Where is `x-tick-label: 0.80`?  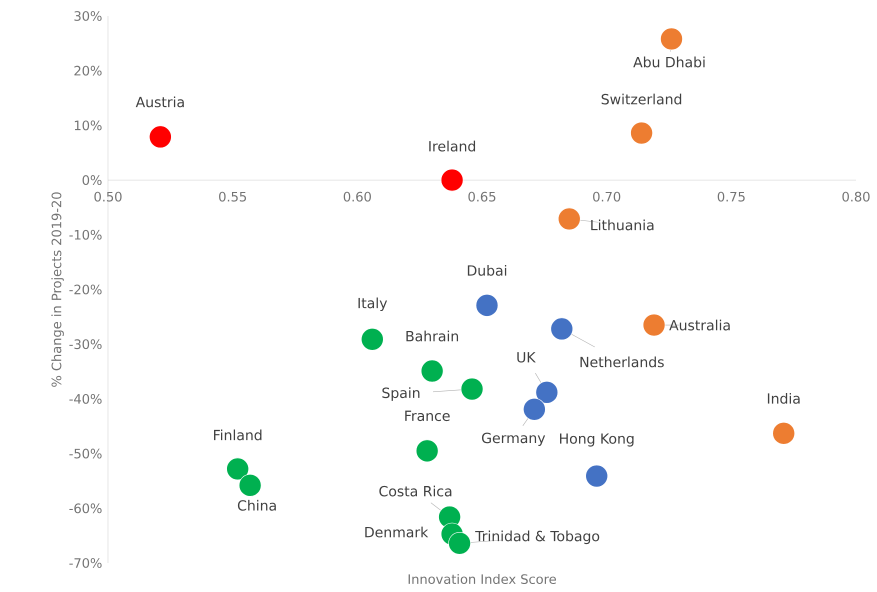
x-tick-label: 0.80 is located at coordinates (856, 197).